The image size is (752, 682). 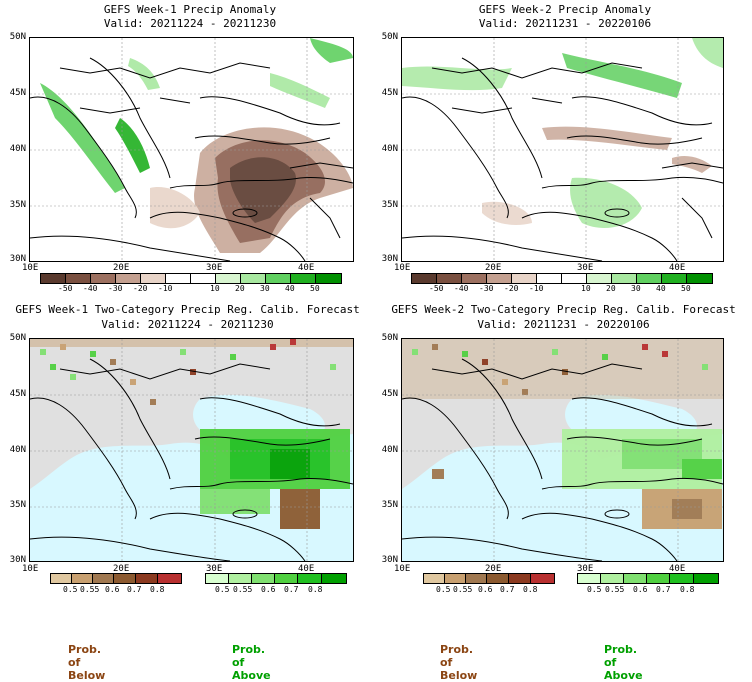 What do you see at coordinates (565, 9) in the screenshot?
I see `panel-title: GEFS Week-2 Precip Anomaly` at bounding box center [565, 9].